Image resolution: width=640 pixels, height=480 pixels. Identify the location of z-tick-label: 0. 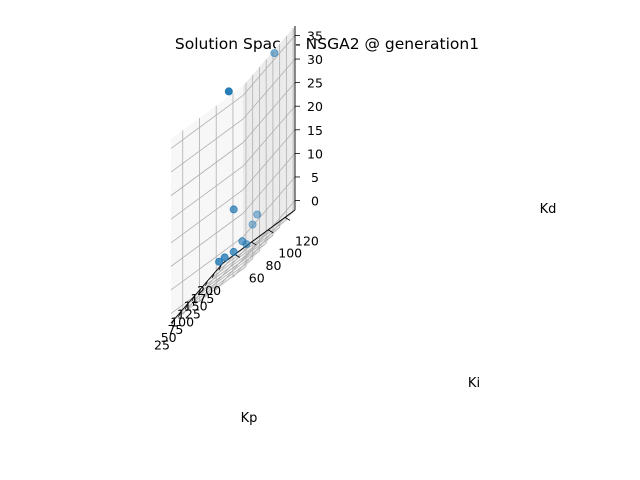
(315, 201).